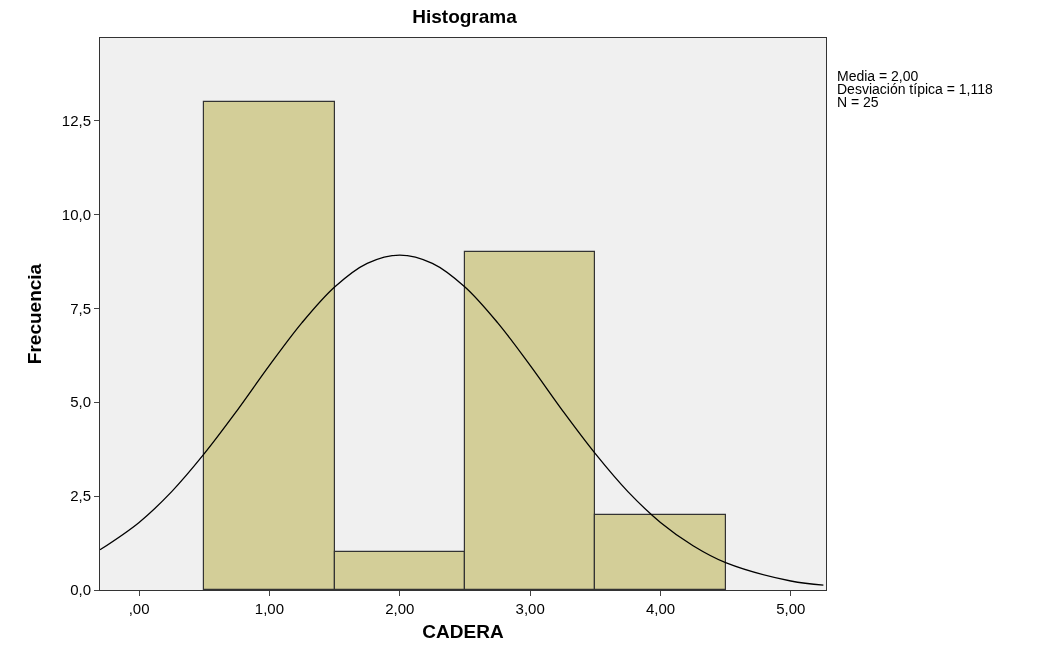 The height and width of the screenshot is (654, 1060). I want to click on x-axis-title: CADERA, so click(463, 631).